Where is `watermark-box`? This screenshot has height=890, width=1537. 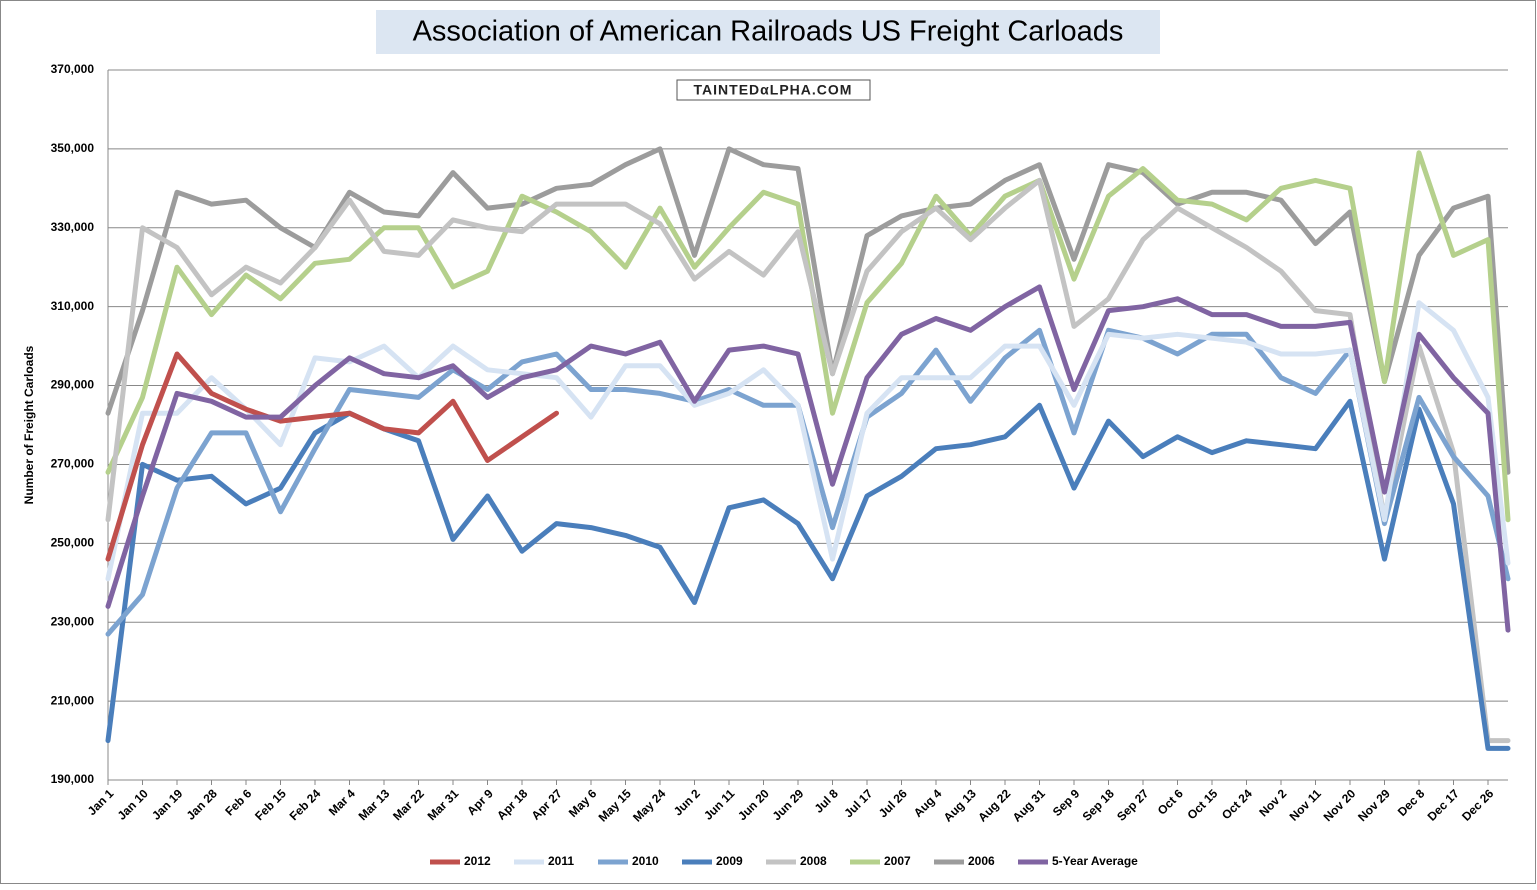 watermark-box is located at coordinates (773, 90).